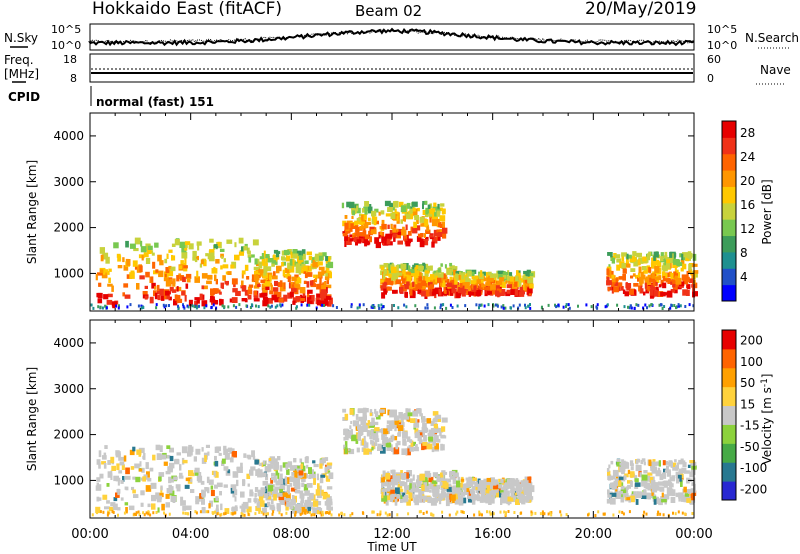 The width and height of the screenshot is (800, 554). What do you see at coordinates (747, 383) in the screenshot?
I see `colorbar-tick-label: 50` at bounding box center [747, 383].